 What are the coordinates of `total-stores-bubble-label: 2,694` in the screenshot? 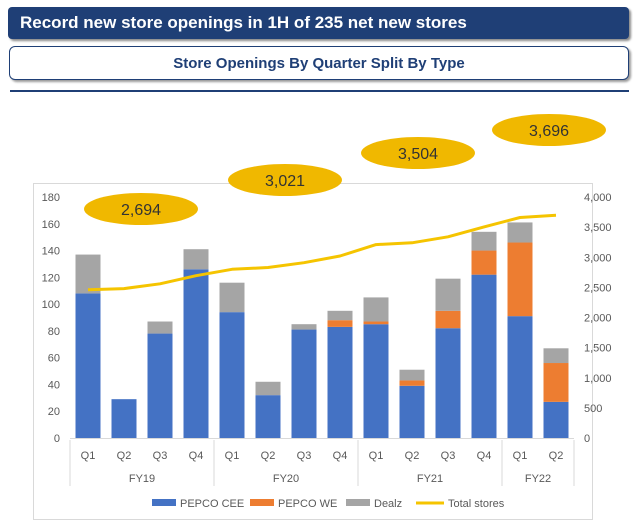 It's located at (141, 210).